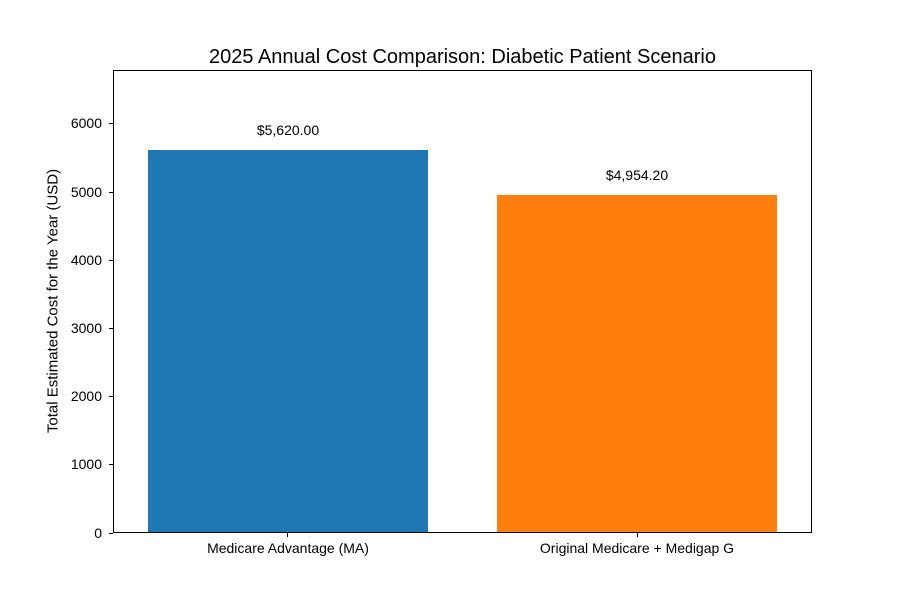  What do you see at coordinates (86, 260) in the screenshot?
I see `y-tick-label: 4000` at bounding box center [86, 260].